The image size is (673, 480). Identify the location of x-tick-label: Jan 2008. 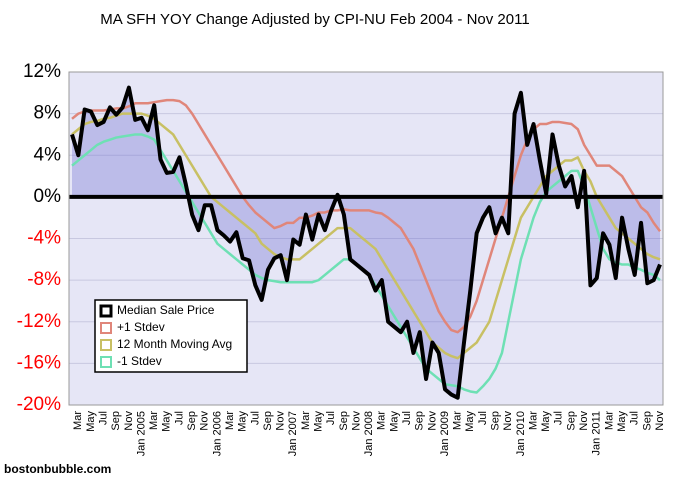
(369, 433).